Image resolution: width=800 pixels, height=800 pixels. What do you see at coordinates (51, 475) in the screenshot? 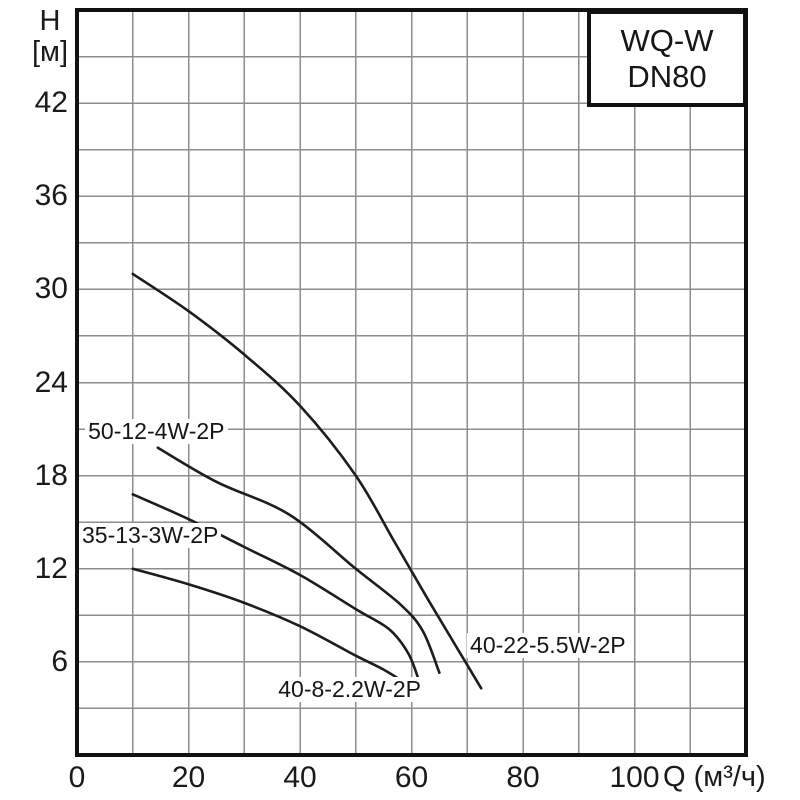
I see `y-tick-18: 18` at bounding box center [51, 475].